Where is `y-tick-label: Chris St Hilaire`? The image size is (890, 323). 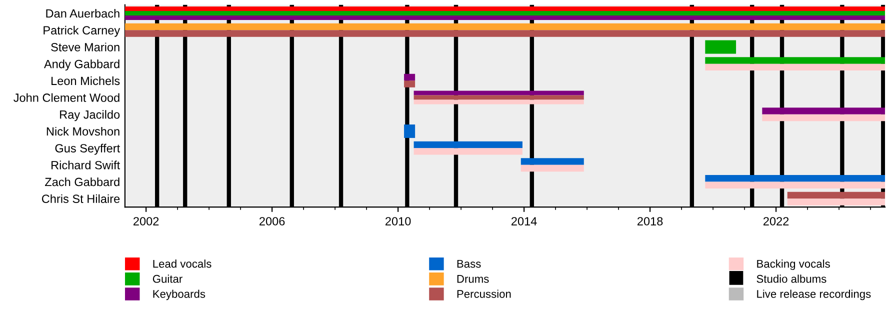 y-tick-label: Chris St Hilaire is located at coordinates (81, 199).